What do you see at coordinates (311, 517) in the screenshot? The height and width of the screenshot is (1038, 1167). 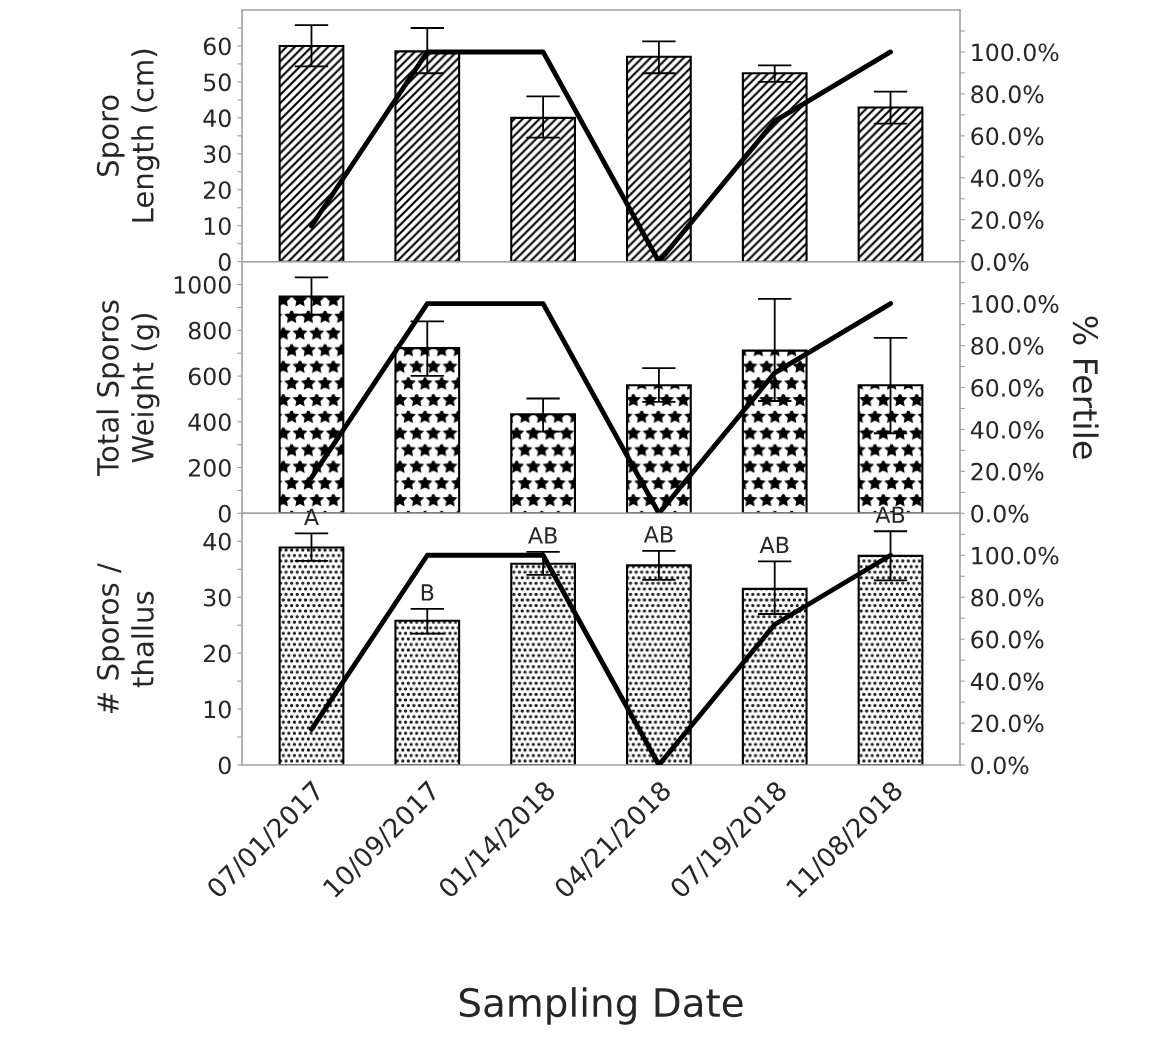 I see `data-label: A` at bounding box center [311, 517].